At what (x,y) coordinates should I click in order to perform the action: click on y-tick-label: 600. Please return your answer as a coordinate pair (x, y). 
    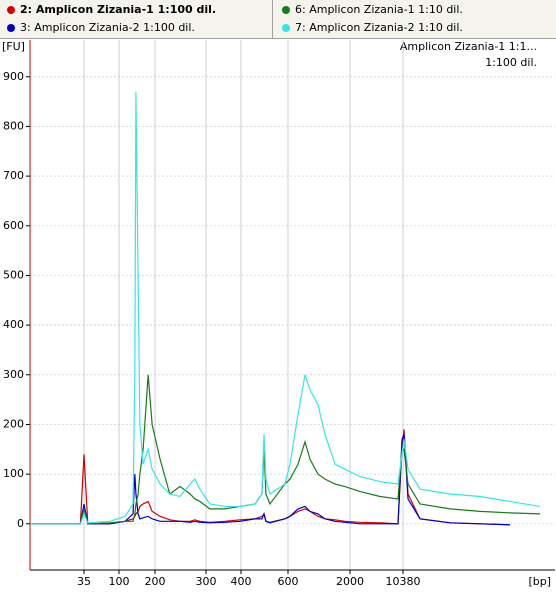
    Looking at the image, I should click on (13, 225).